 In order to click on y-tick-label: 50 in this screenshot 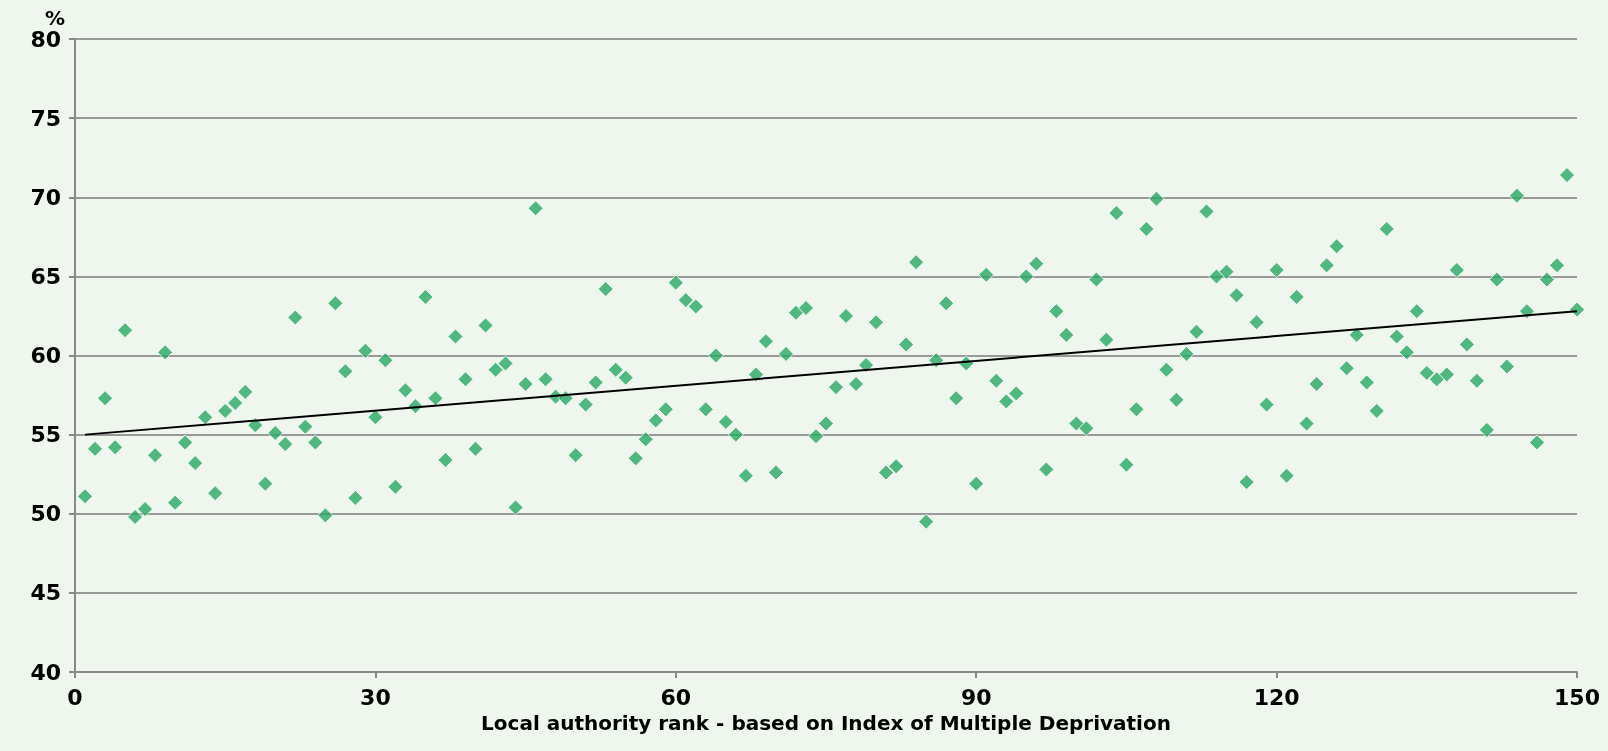, I will do `click(45, 514)`.